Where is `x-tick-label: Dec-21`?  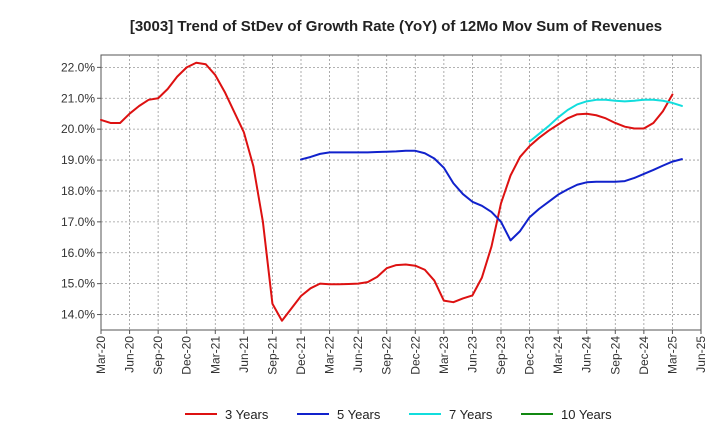 x-tick-label: Dec-21 is located at coordinates (301, 355).